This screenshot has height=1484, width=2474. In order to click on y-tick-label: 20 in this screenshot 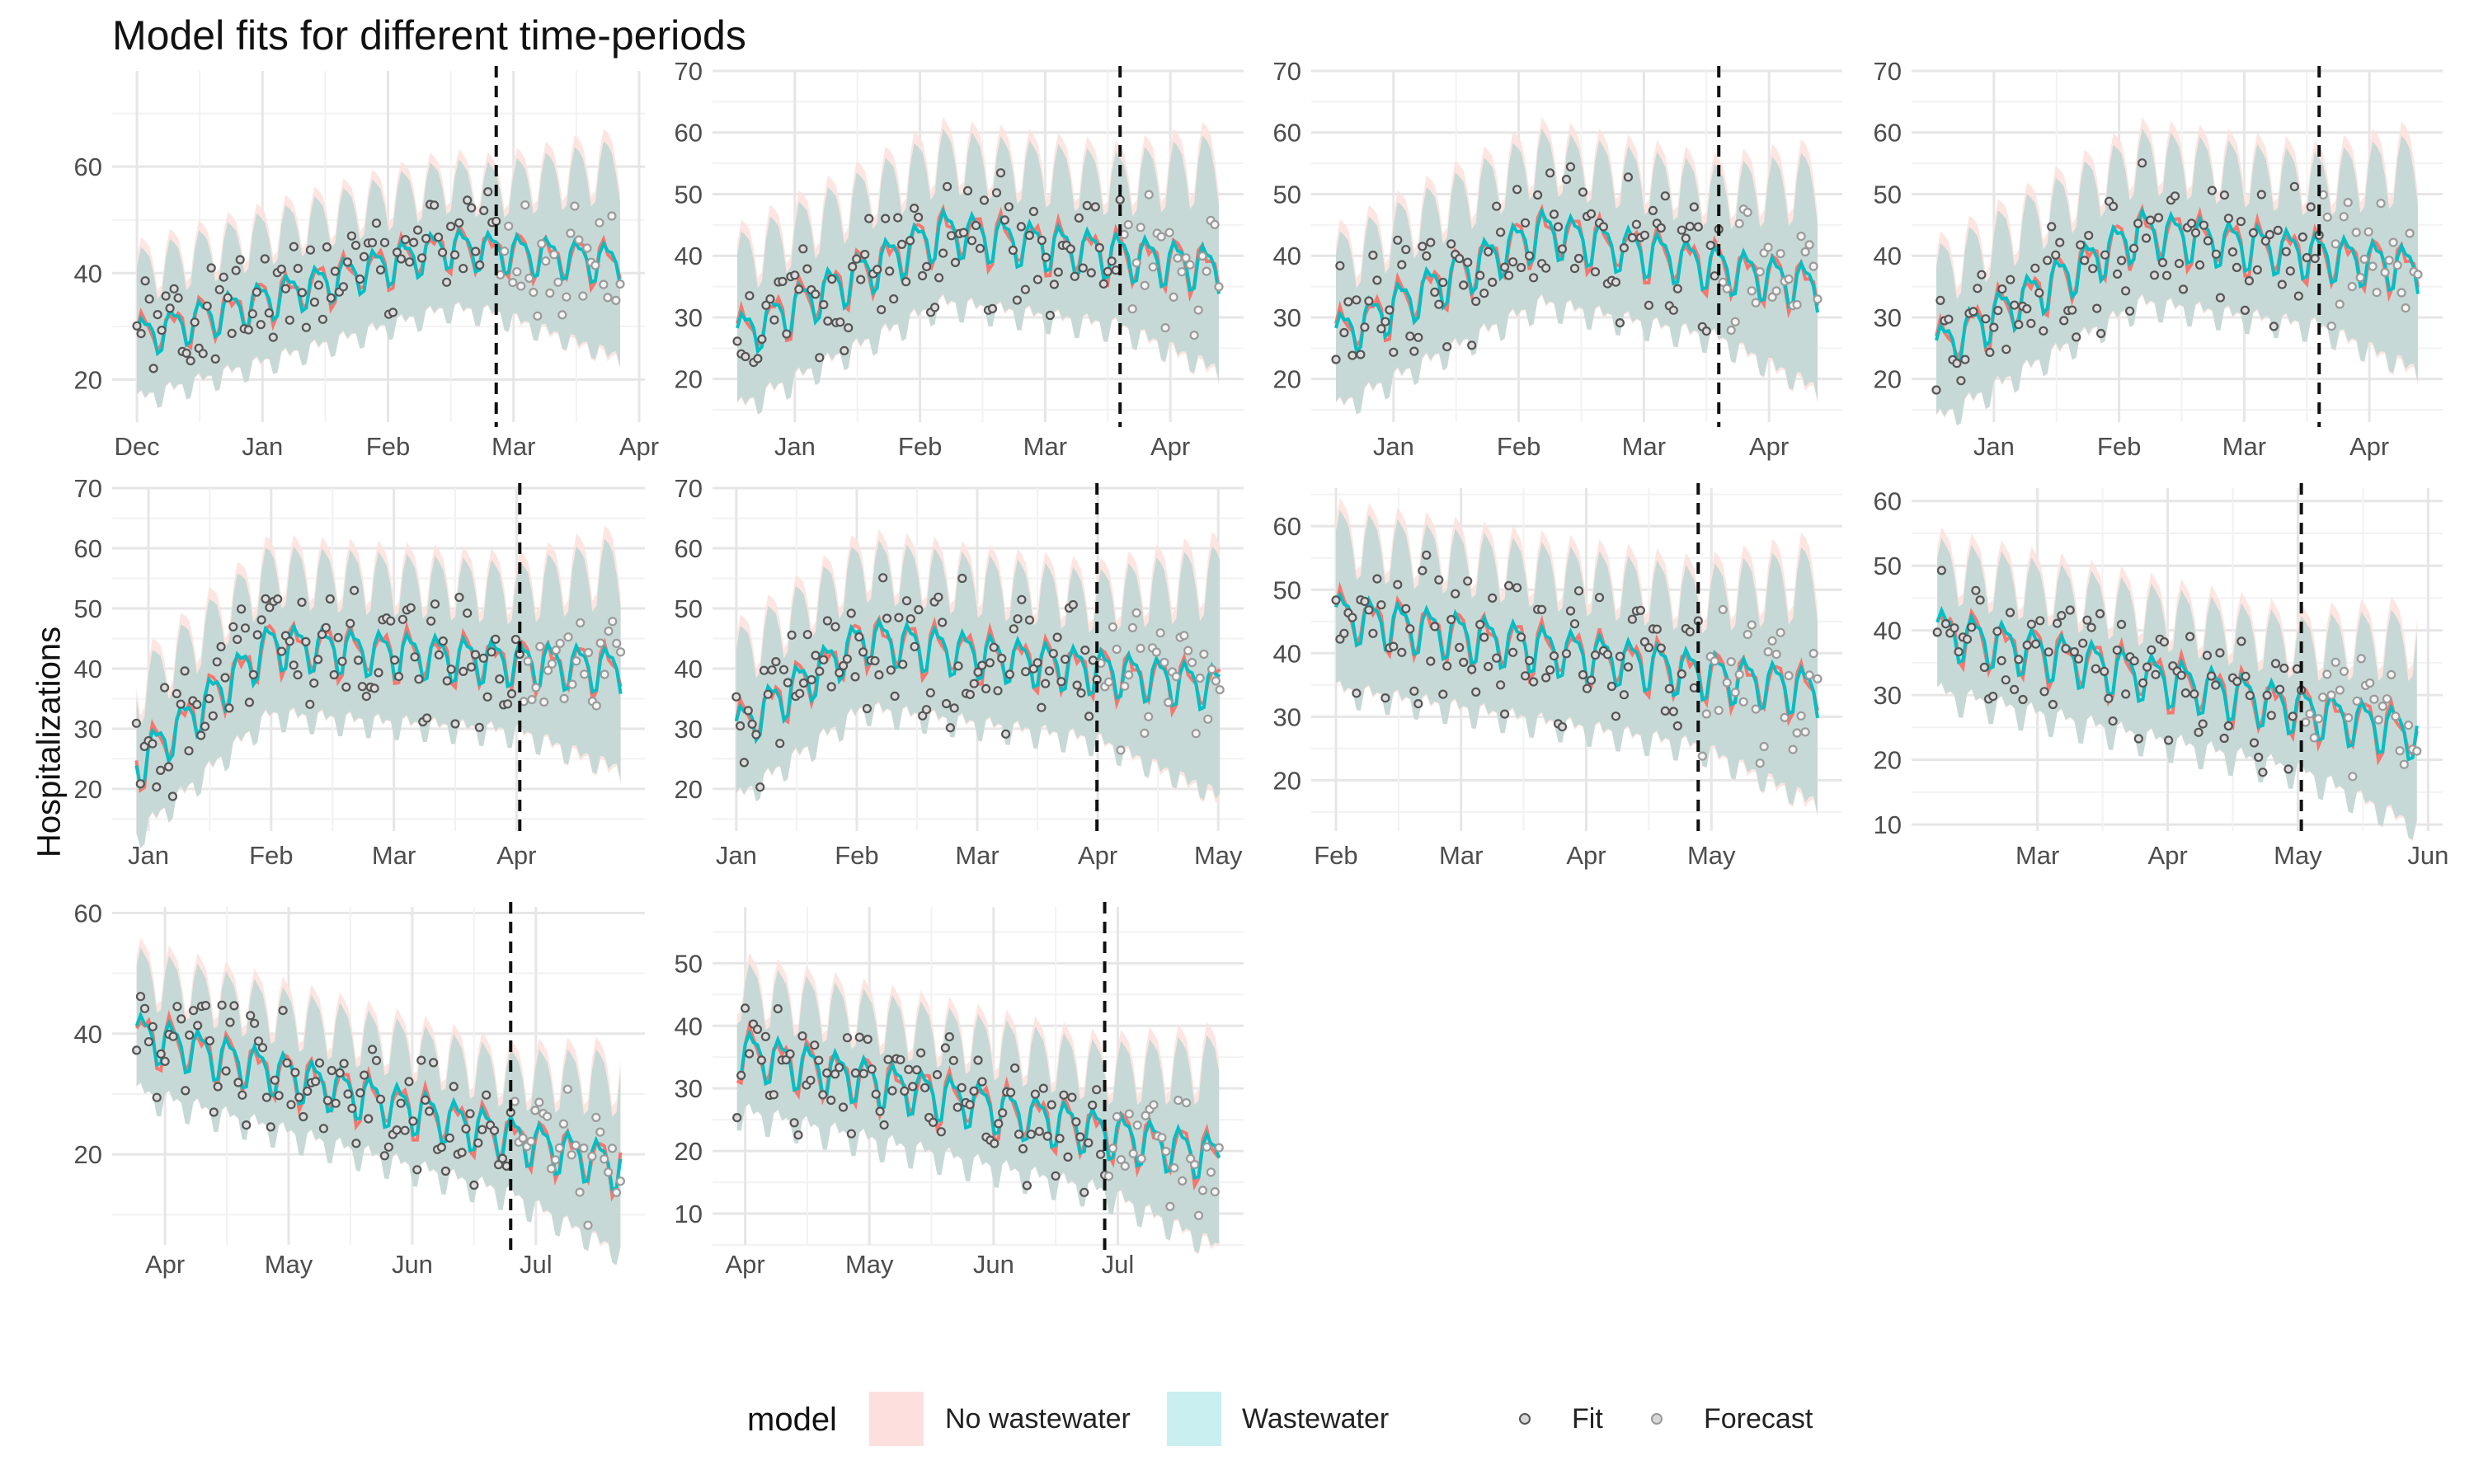, I will do `click(689, 379)`.